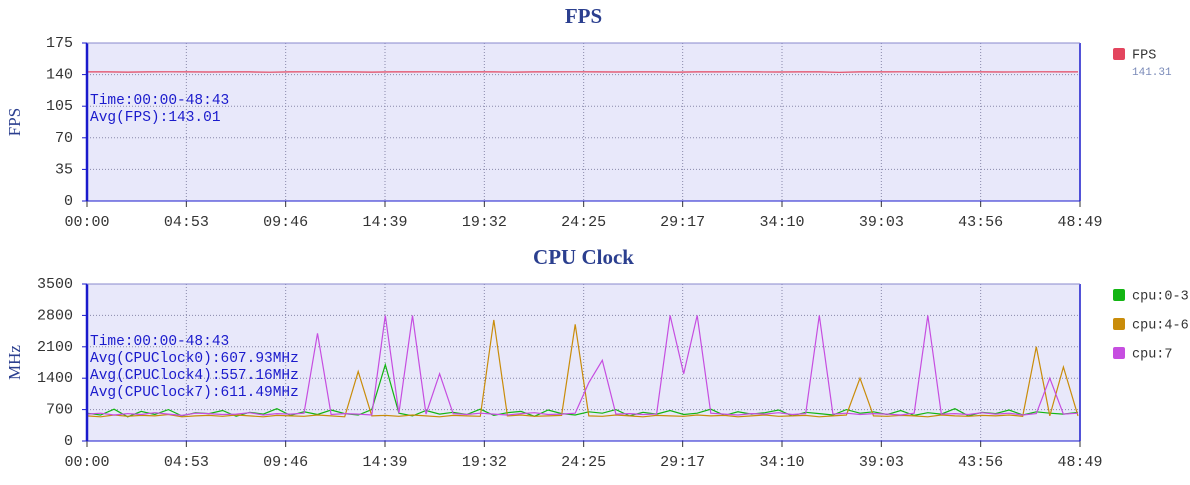 The width and height of the screenshot is (1190, 485). I want to click on y-axis-label: FPS, so click(14, 122).